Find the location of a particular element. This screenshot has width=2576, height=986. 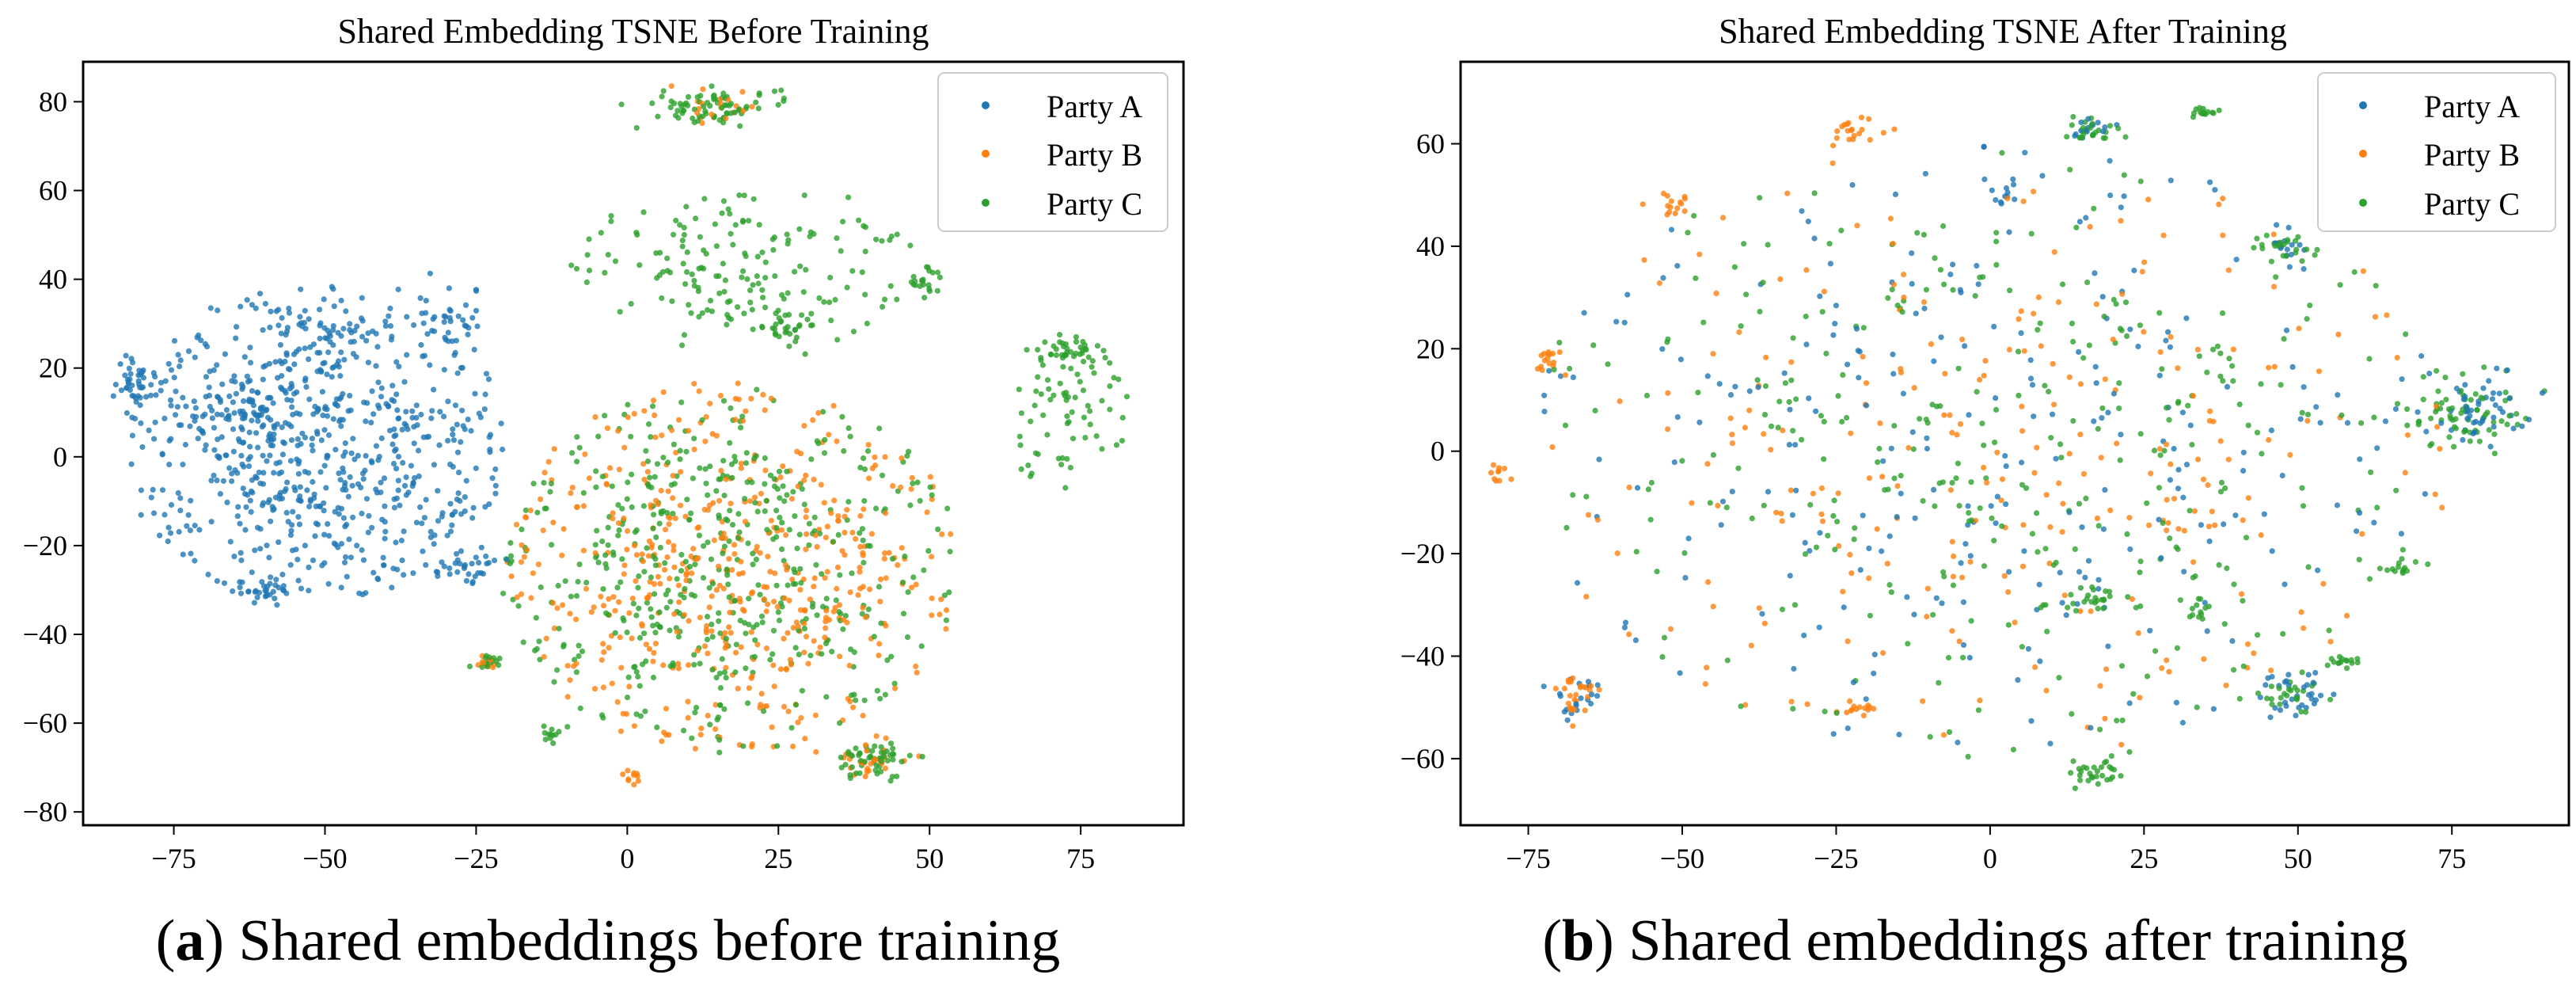

legend-label-party-b: Party B is located at coordinates (2472, 155).